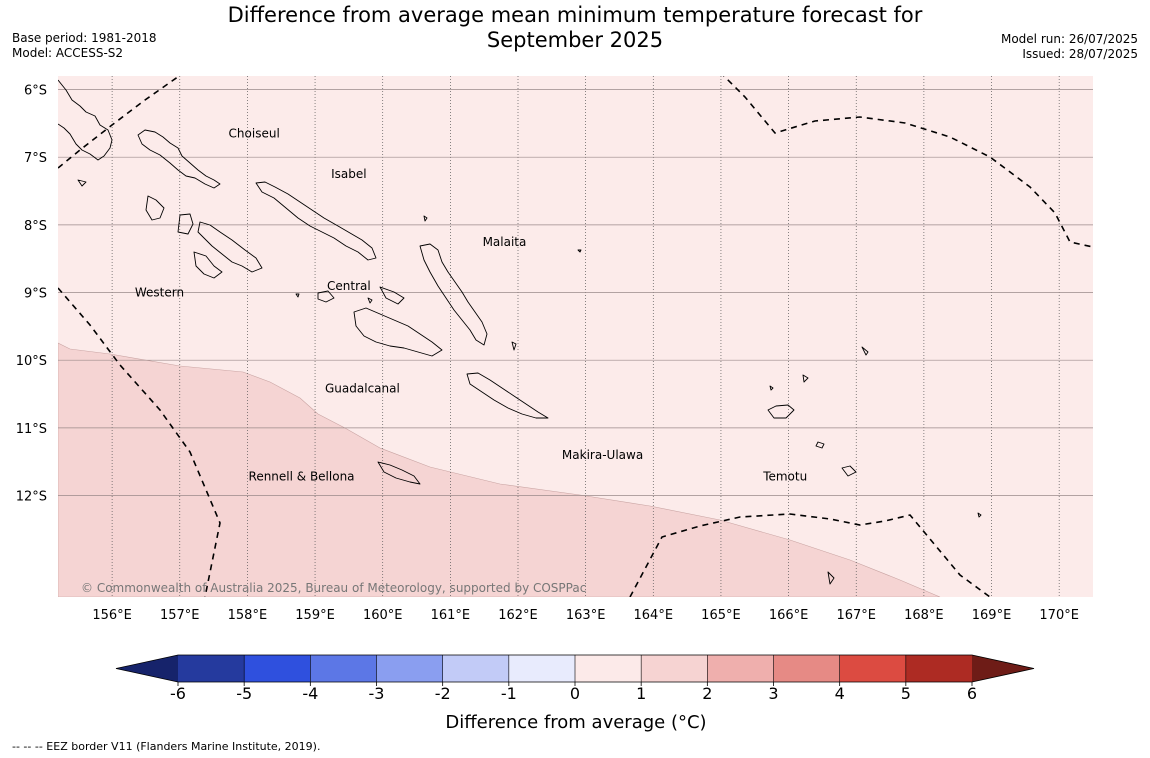 This screenshot has width=1150, height=758. Describe the element at coordinates (35, 91) in the screenshot. I see `latitude-tick-label: 6°S` at that location.